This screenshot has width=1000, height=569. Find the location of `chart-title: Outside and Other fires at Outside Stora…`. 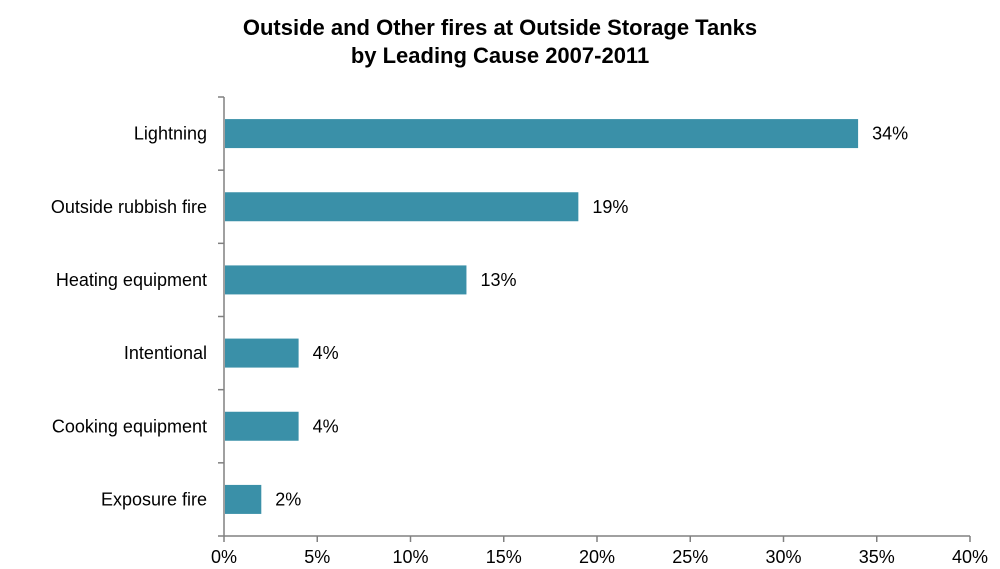

chart-title: Outside and Other fires at Outside Stora… is located at coordinates (500, 42).